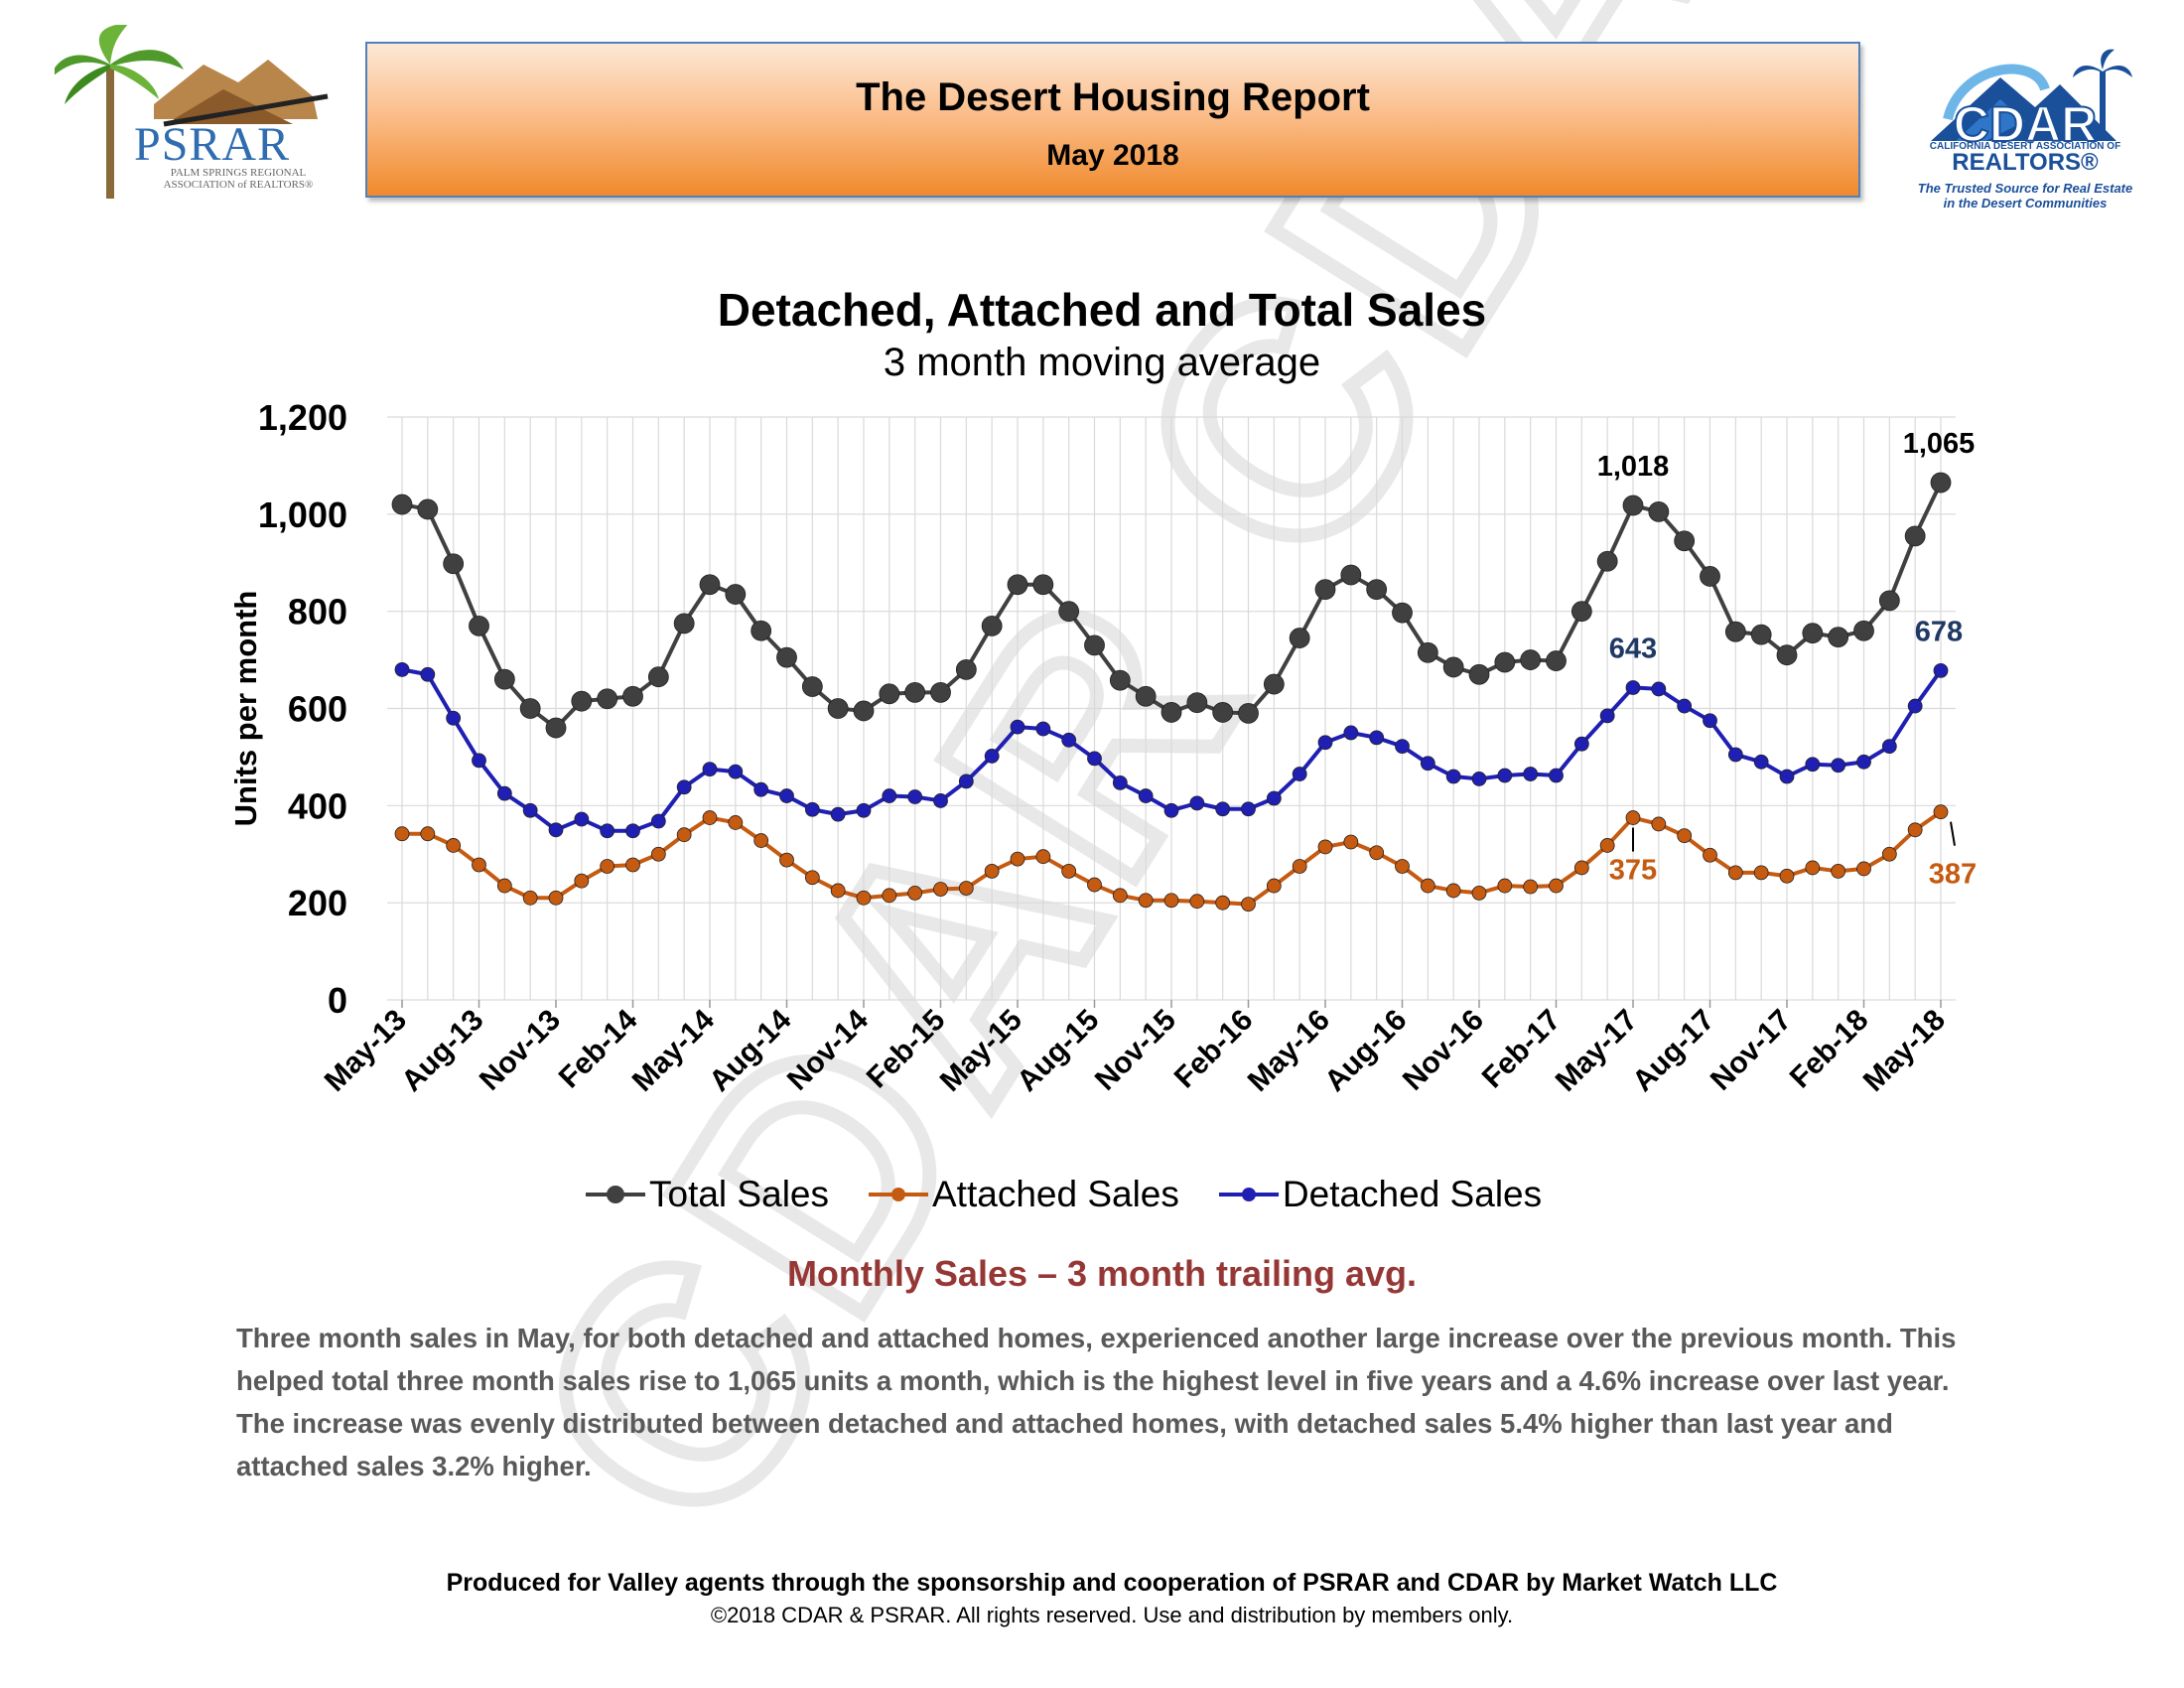 This screenshot has height=1688, width=2184. I want to click on data-label: 375, so click(1633, 871).